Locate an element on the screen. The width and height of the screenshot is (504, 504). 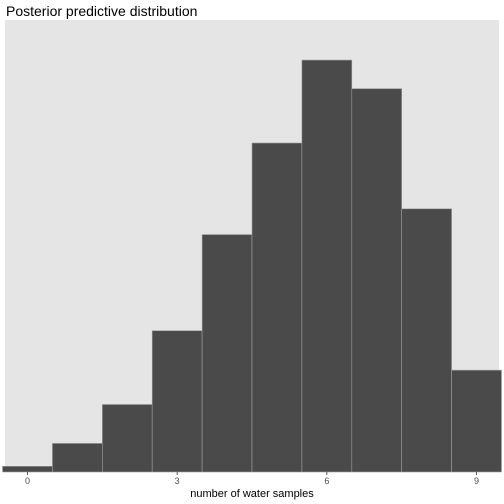
x-axis-title: number of water samples is located at coordinates (252, 494).